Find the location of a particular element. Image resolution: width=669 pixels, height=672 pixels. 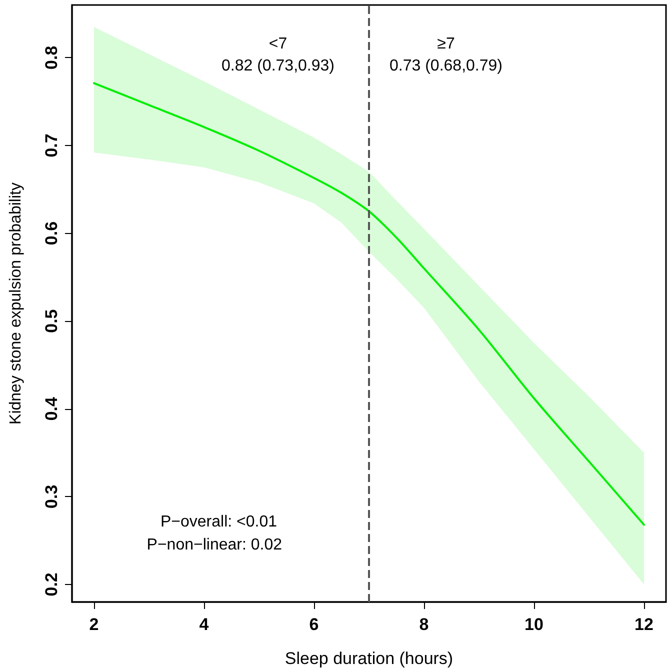

y-tick-label: 0.7 is located at coordinates (51, 146).